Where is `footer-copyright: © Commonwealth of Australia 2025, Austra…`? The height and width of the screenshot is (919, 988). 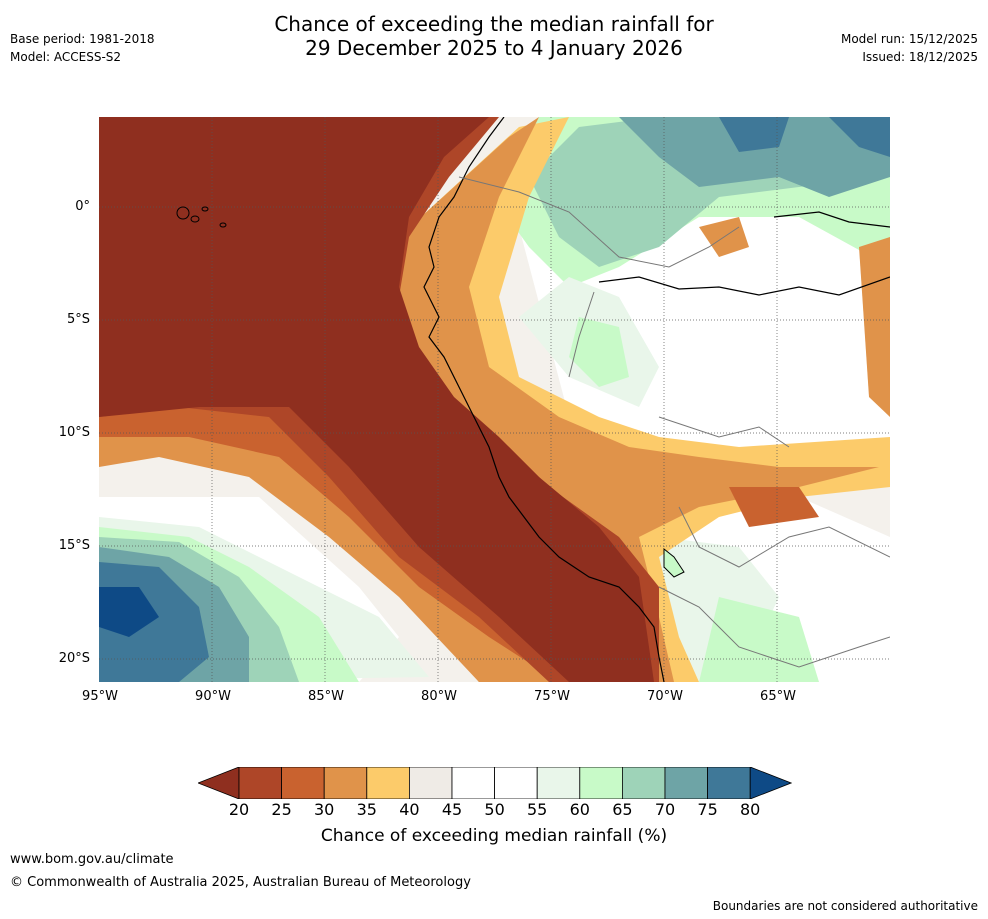
footer-copyright: © Commonwealth of Australia 2025, Austra… is located at coordinates (240, 882).